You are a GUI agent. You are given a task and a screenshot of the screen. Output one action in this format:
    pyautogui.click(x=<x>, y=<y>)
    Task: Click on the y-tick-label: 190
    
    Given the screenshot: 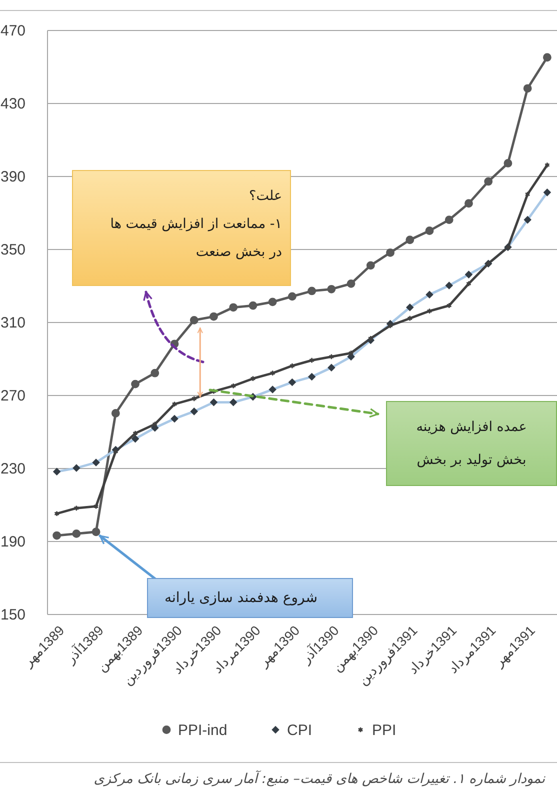 What is the action you would take?
    pyautogui.click(x=13, y=542)
    